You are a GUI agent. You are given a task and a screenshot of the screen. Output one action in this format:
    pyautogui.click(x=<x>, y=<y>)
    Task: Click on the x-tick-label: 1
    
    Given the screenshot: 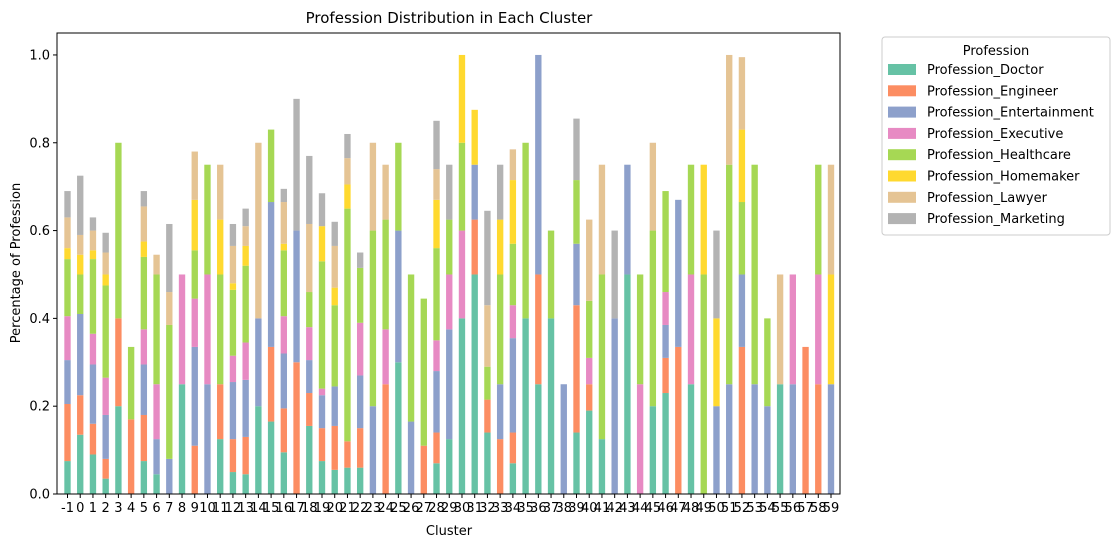 What is the action you would take?
    pyautogui.click(x=93, y=508)
    